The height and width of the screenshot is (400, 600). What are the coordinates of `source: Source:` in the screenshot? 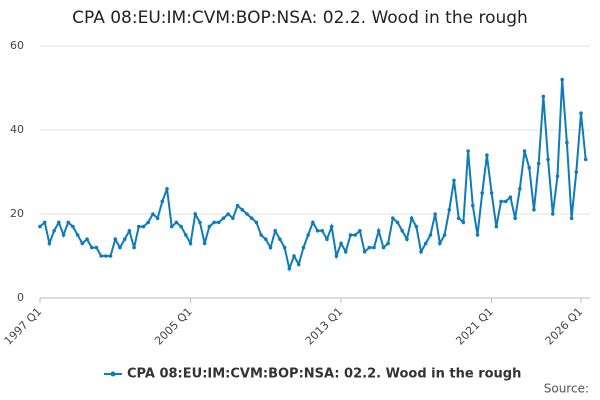 It's located at (566, 389).